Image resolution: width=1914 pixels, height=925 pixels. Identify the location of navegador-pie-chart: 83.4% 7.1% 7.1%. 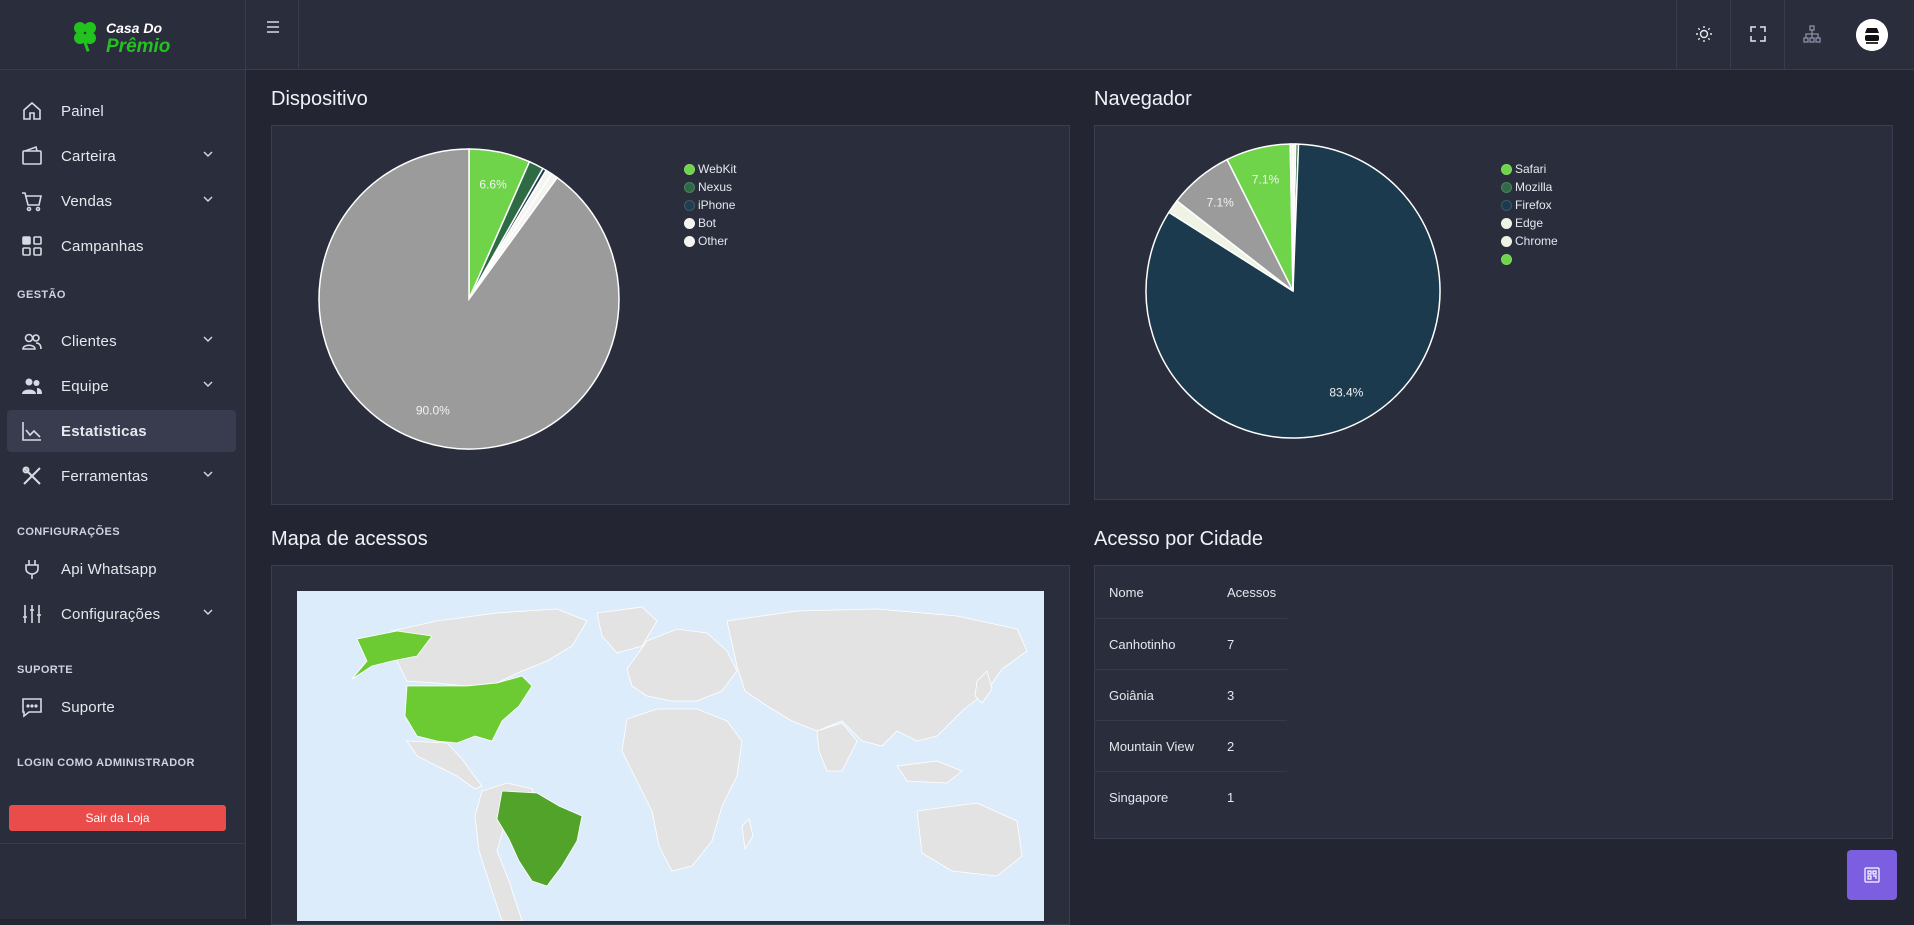
(1293, 291).